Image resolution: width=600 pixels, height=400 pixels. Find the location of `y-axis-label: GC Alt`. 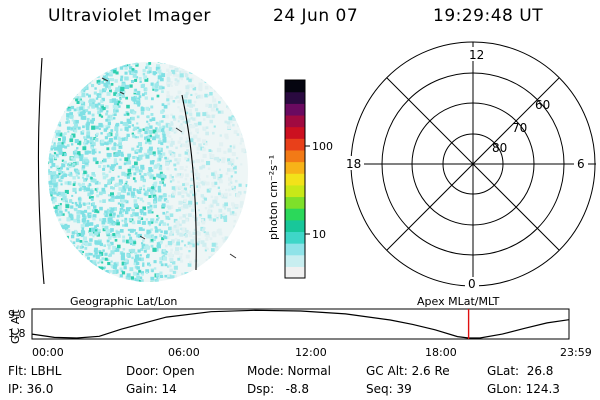

y-axis-label: GC Alt is located at coordinates (15, 326).